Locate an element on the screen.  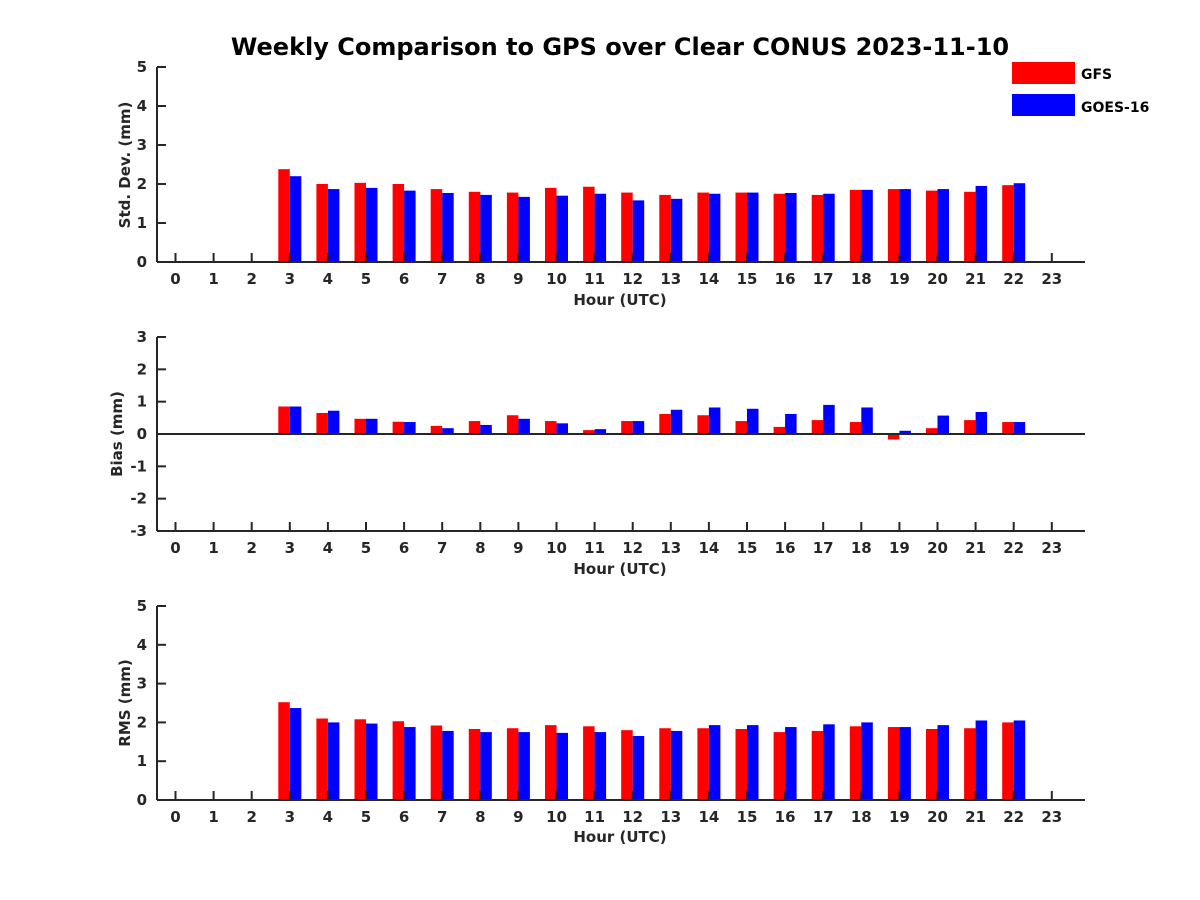
x-tick-label: 11 is located at coordinates (594, 279).